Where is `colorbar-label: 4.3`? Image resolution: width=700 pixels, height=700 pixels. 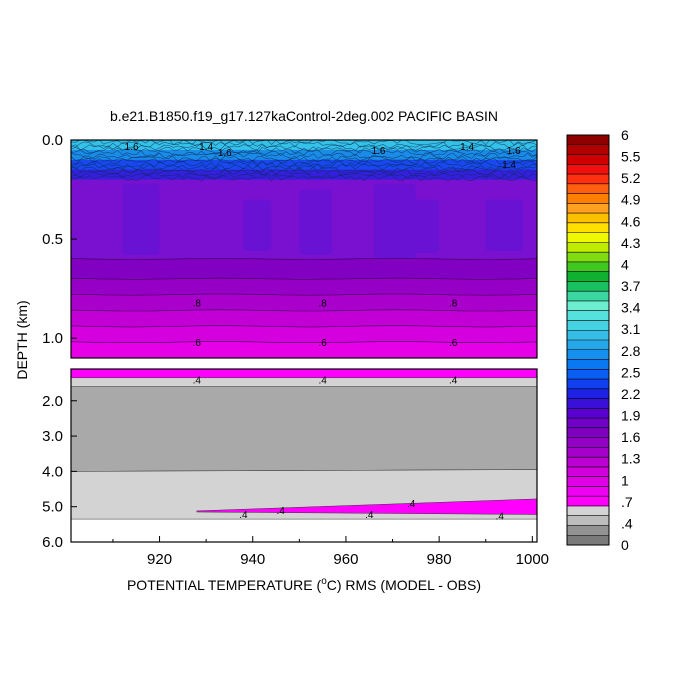 colorbar-label: 4.3 is located at coordinates (631, 243).